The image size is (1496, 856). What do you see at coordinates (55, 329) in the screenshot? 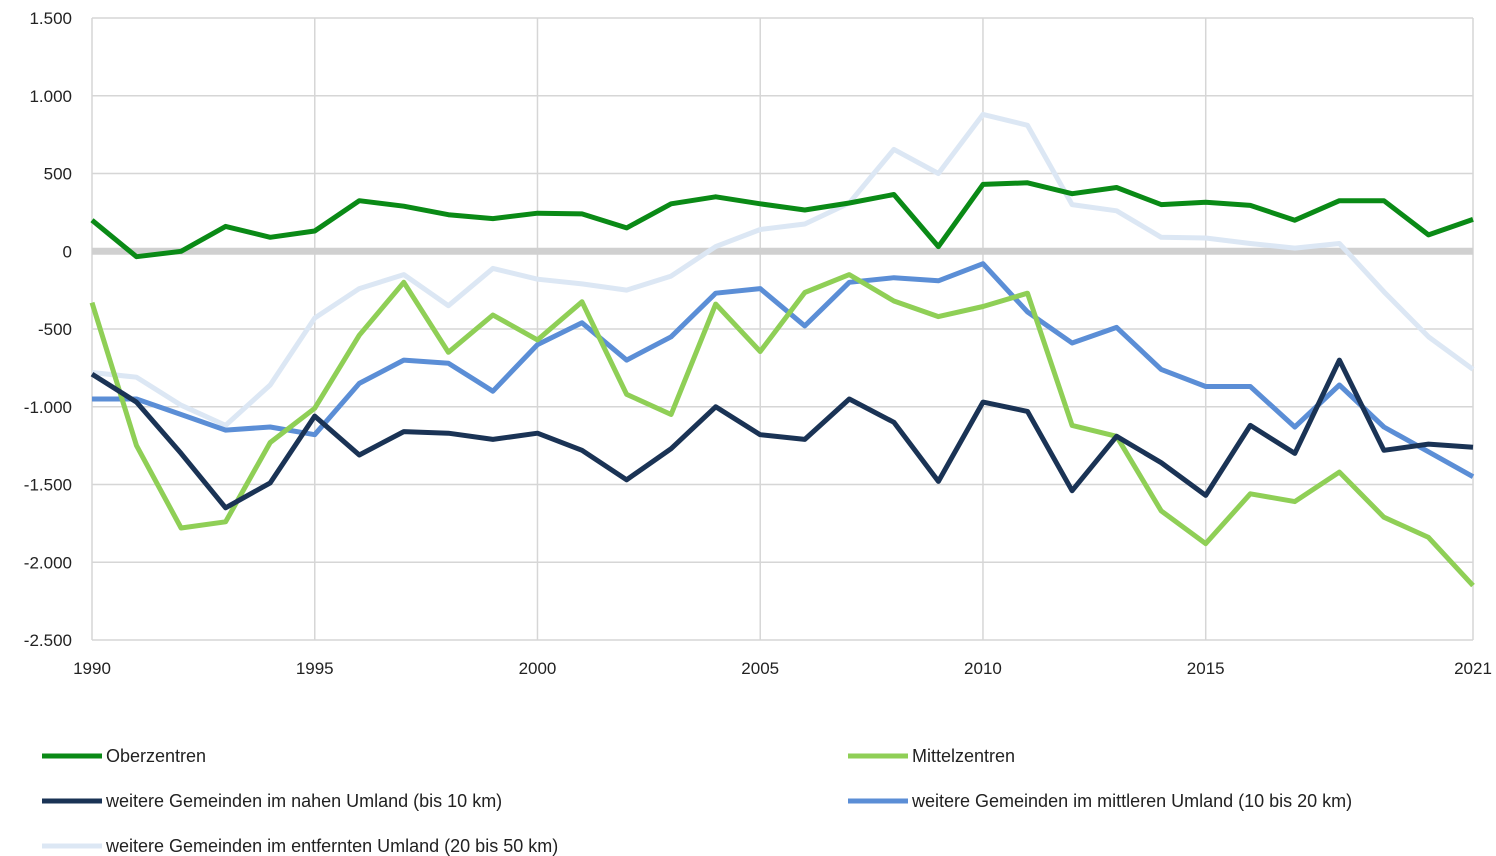
I see `y-tick-label: -500` at bounding box center [55, 329].